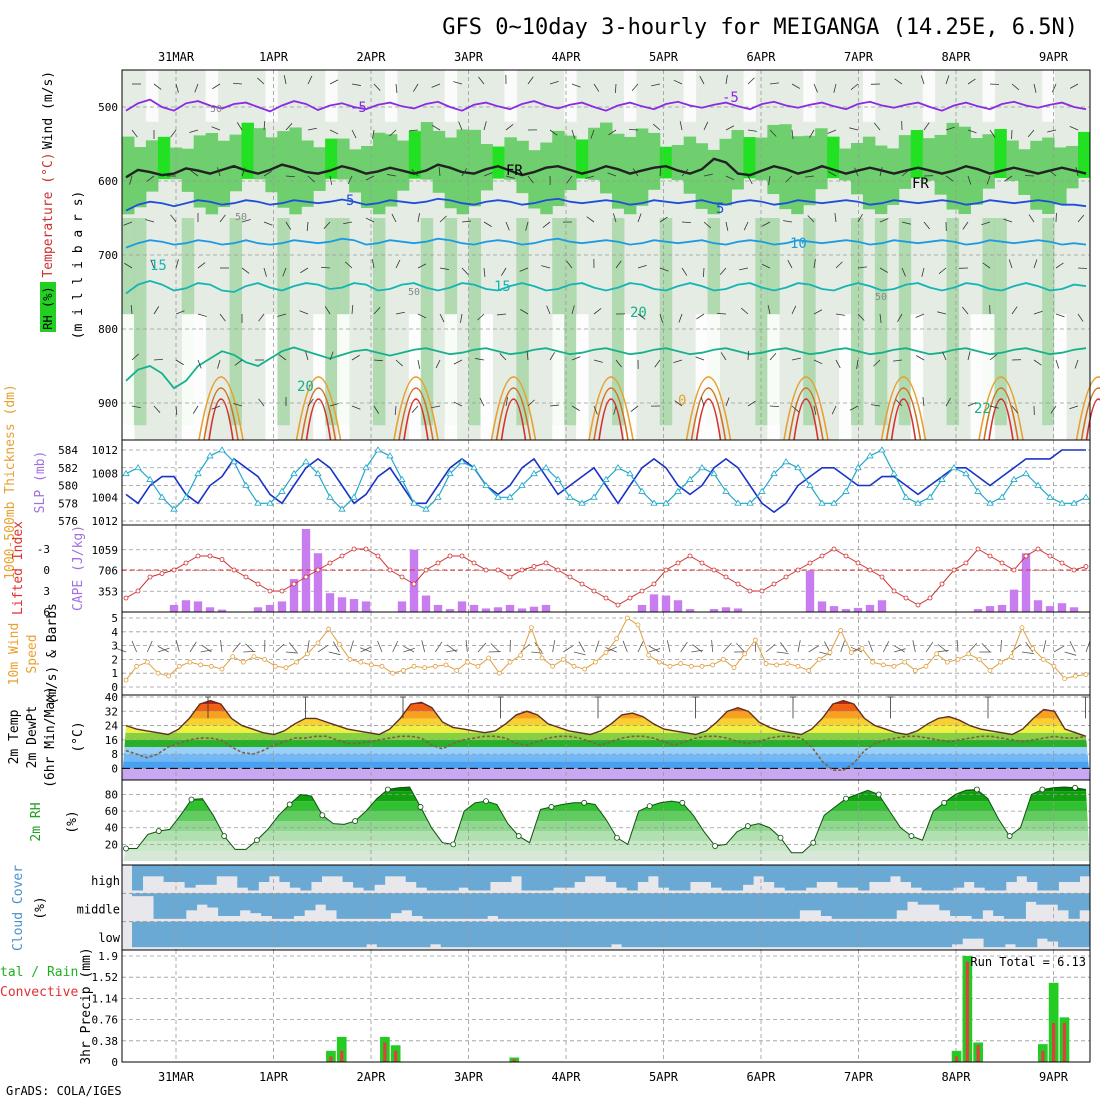 The width and height of the screenshot is (1100, 1100). I want to click on y-tick-label: 2, so click(114, 659).